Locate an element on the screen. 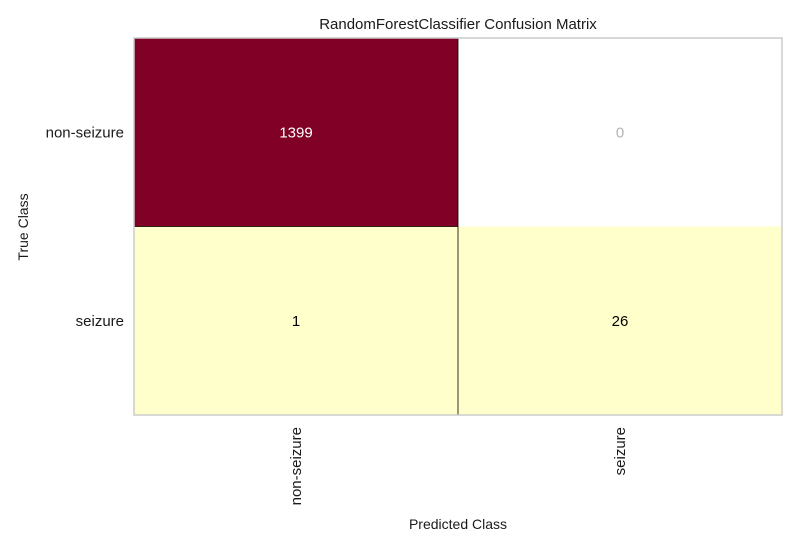  y-tick-label: non-seizure is located at coordinates (85, 132).